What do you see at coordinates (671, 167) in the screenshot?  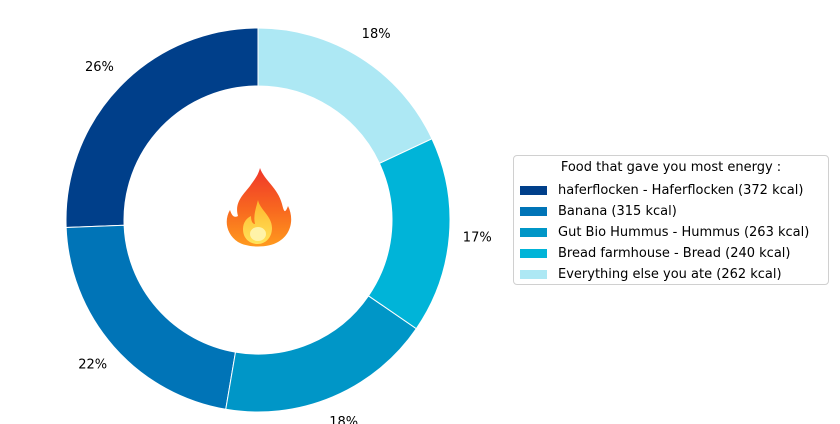 I see `legend-title: Food that gave you most energy :` at bounding box center [671, 167].